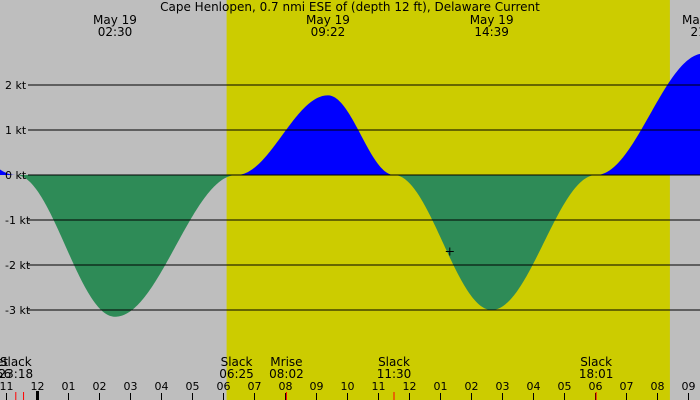  Describe the element at coordinates (16, 130) in the screenshot. I see `y-tick-label: 1 kt` at that location.